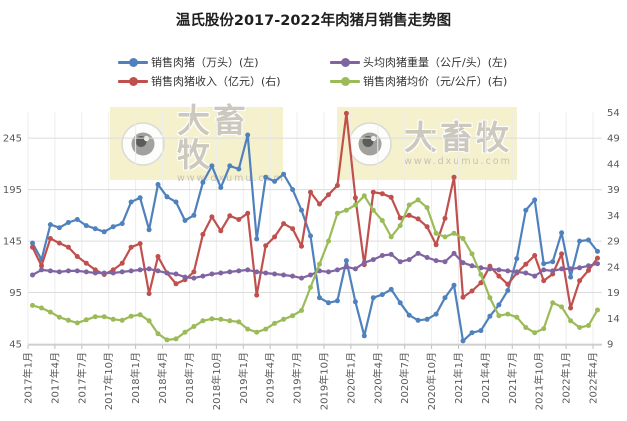 This screenshot has width=627, height=421. What do you see at coordinates (313, 21) in the screenshot?
I see `chart-title: 温氏股份2017-2022年肉猪月销售走势图` at bounding box center [313, 21].